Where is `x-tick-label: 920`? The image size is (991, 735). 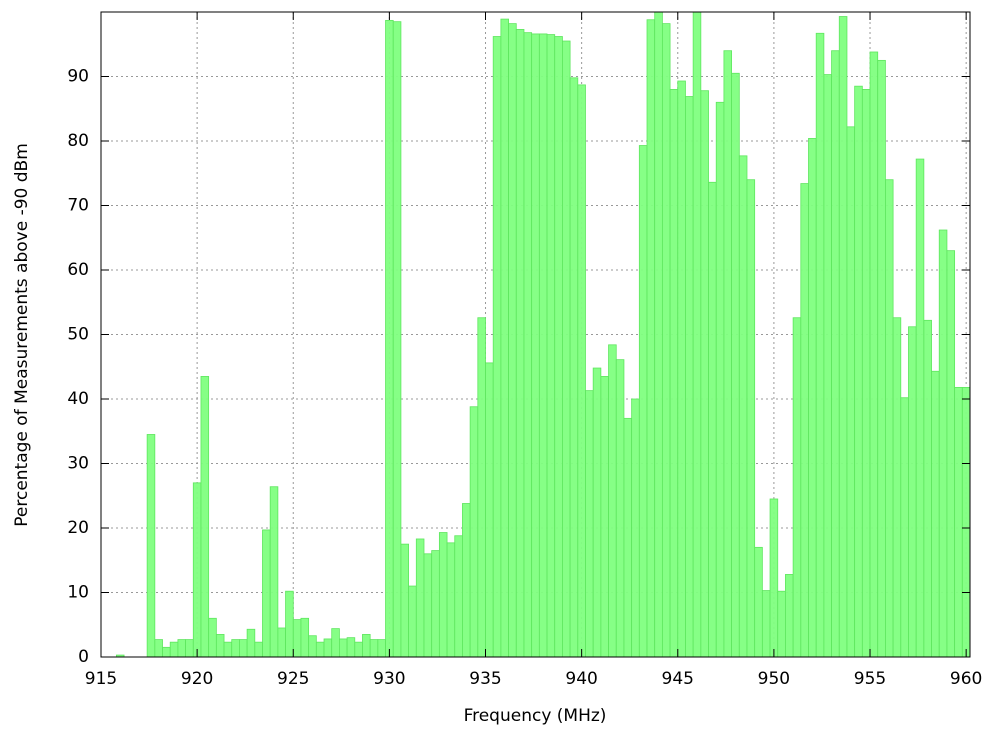 x-tick-label: 920 is located at coordinates (197, 679).